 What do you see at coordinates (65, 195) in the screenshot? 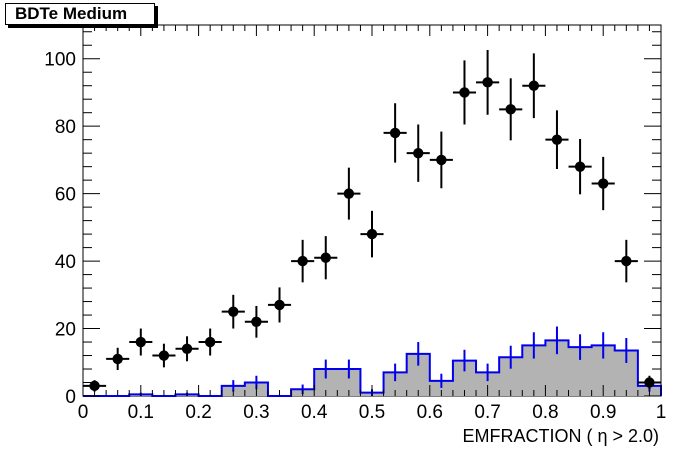
I see `y-tick-label: 60` at bounding box center [65, 195].